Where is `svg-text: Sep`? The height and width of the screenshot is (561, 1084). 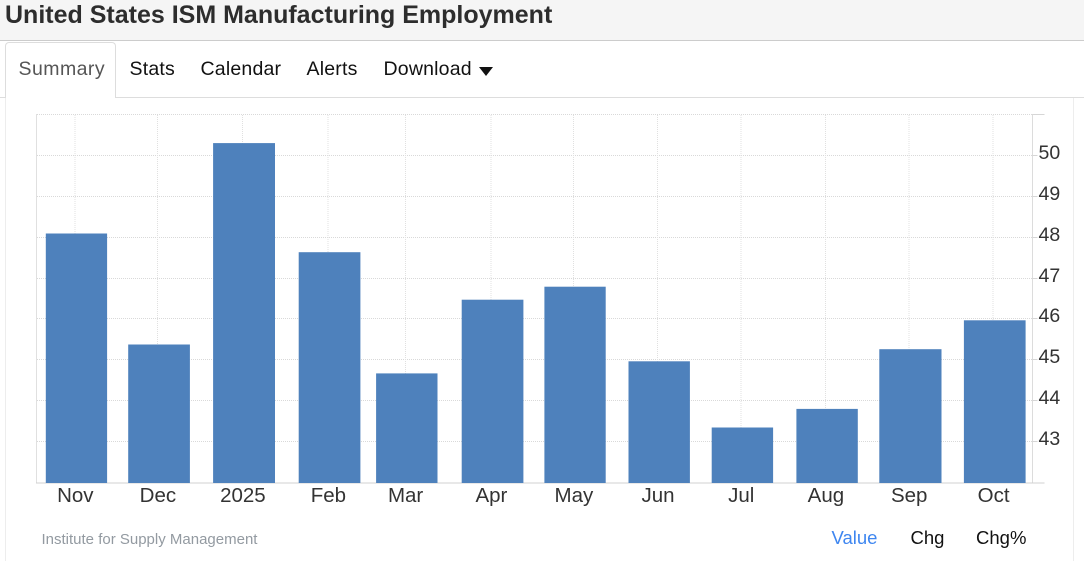 svg-text: Sep is located at coordinates (909, 495).